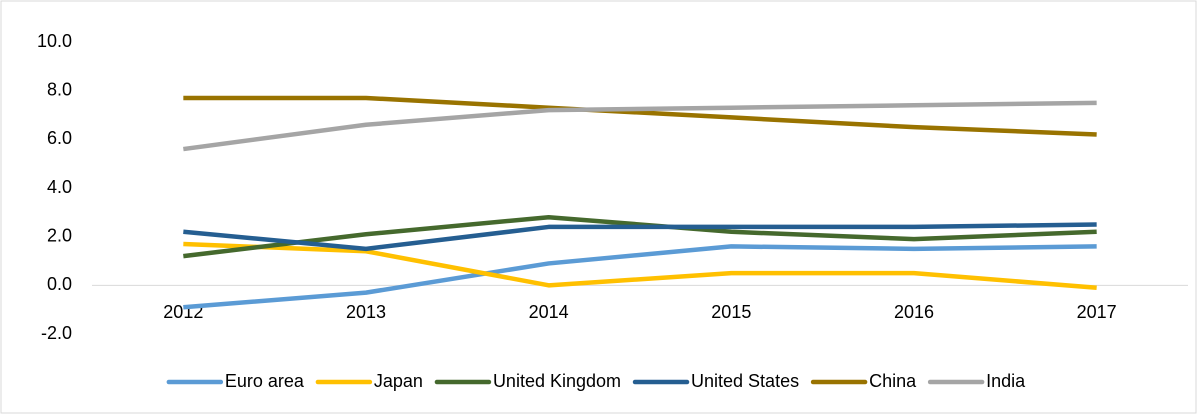  I want to click on legend-label: India, so click(1006, 381).